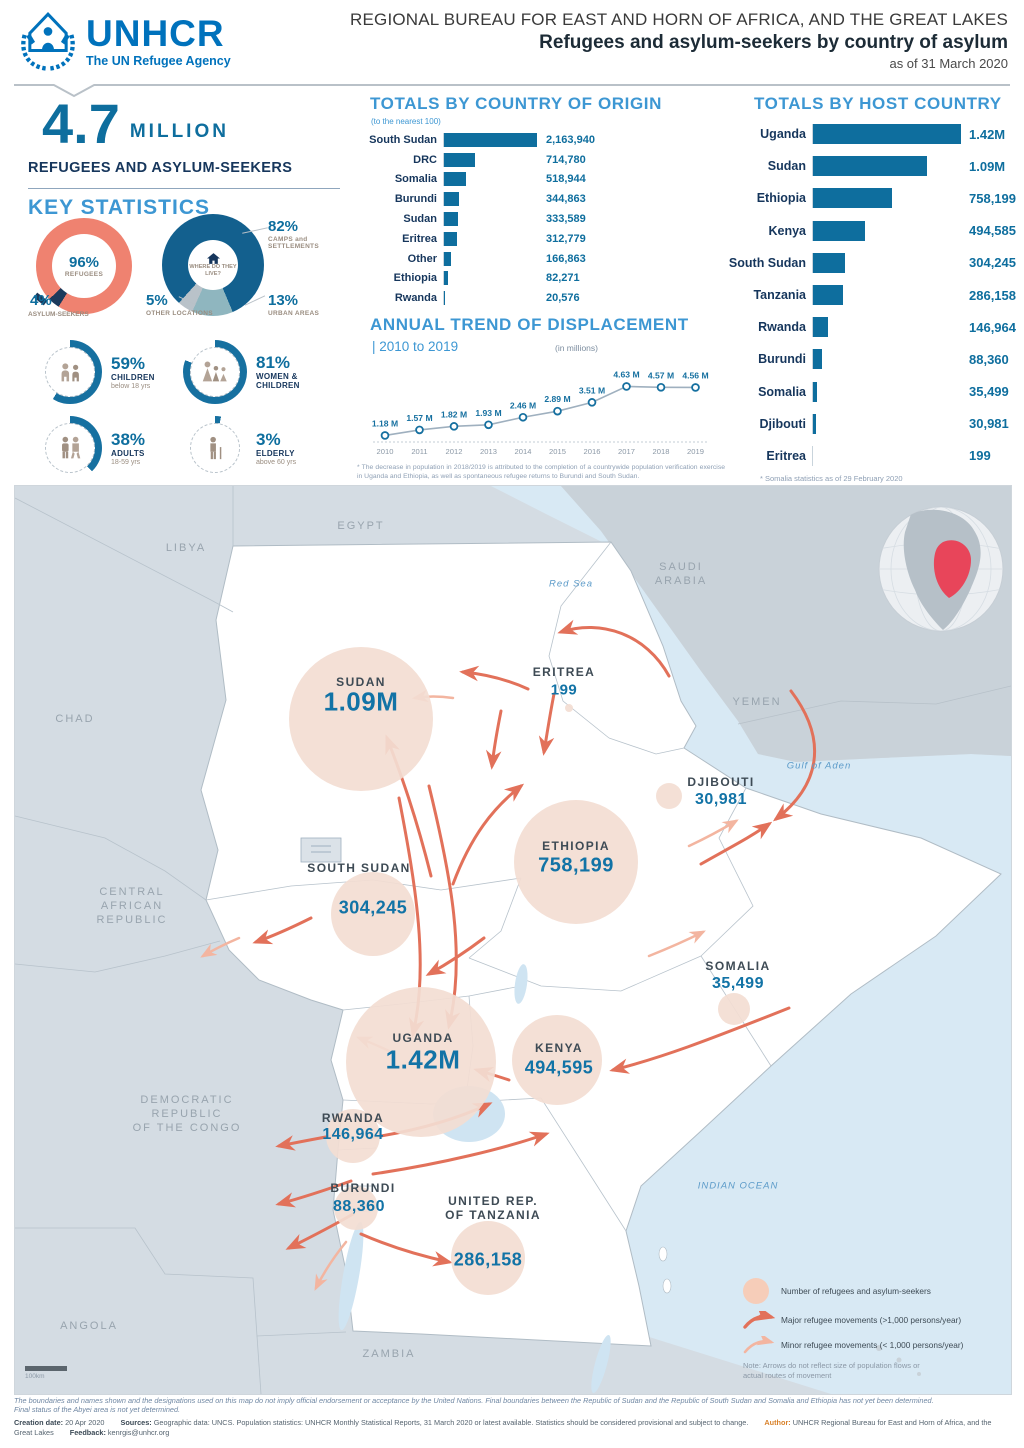  Describe the element at coordinates (422, 258) in the screenshot. I see `origin-country-label: Other` at that location.